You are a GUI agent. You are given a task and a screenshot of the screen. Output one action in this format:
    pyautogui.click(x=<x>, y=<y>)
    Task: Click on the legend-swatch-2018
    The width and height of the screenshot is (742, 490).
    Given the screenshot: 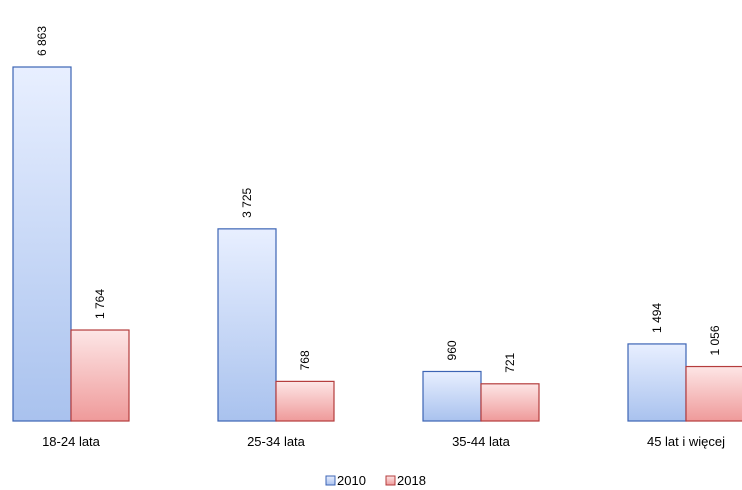 What is the action you would take?
    pyautogui.click(x=390, y=480)
    